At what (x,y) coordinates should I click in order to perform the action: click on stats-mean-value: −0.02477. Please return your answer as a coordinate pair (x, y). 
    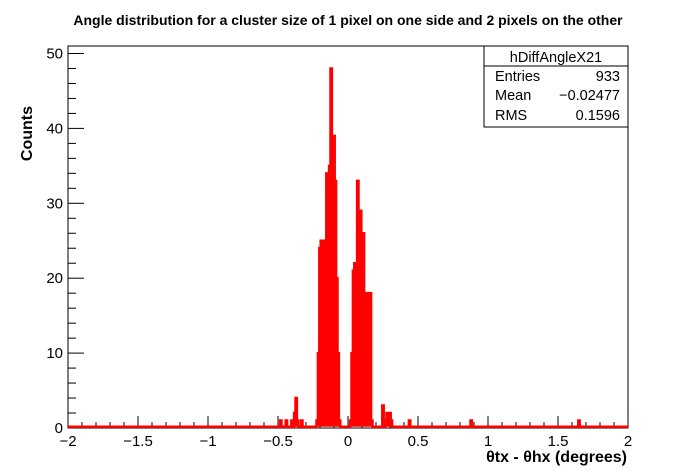
    Looking at the image, I should click on (589, 96).